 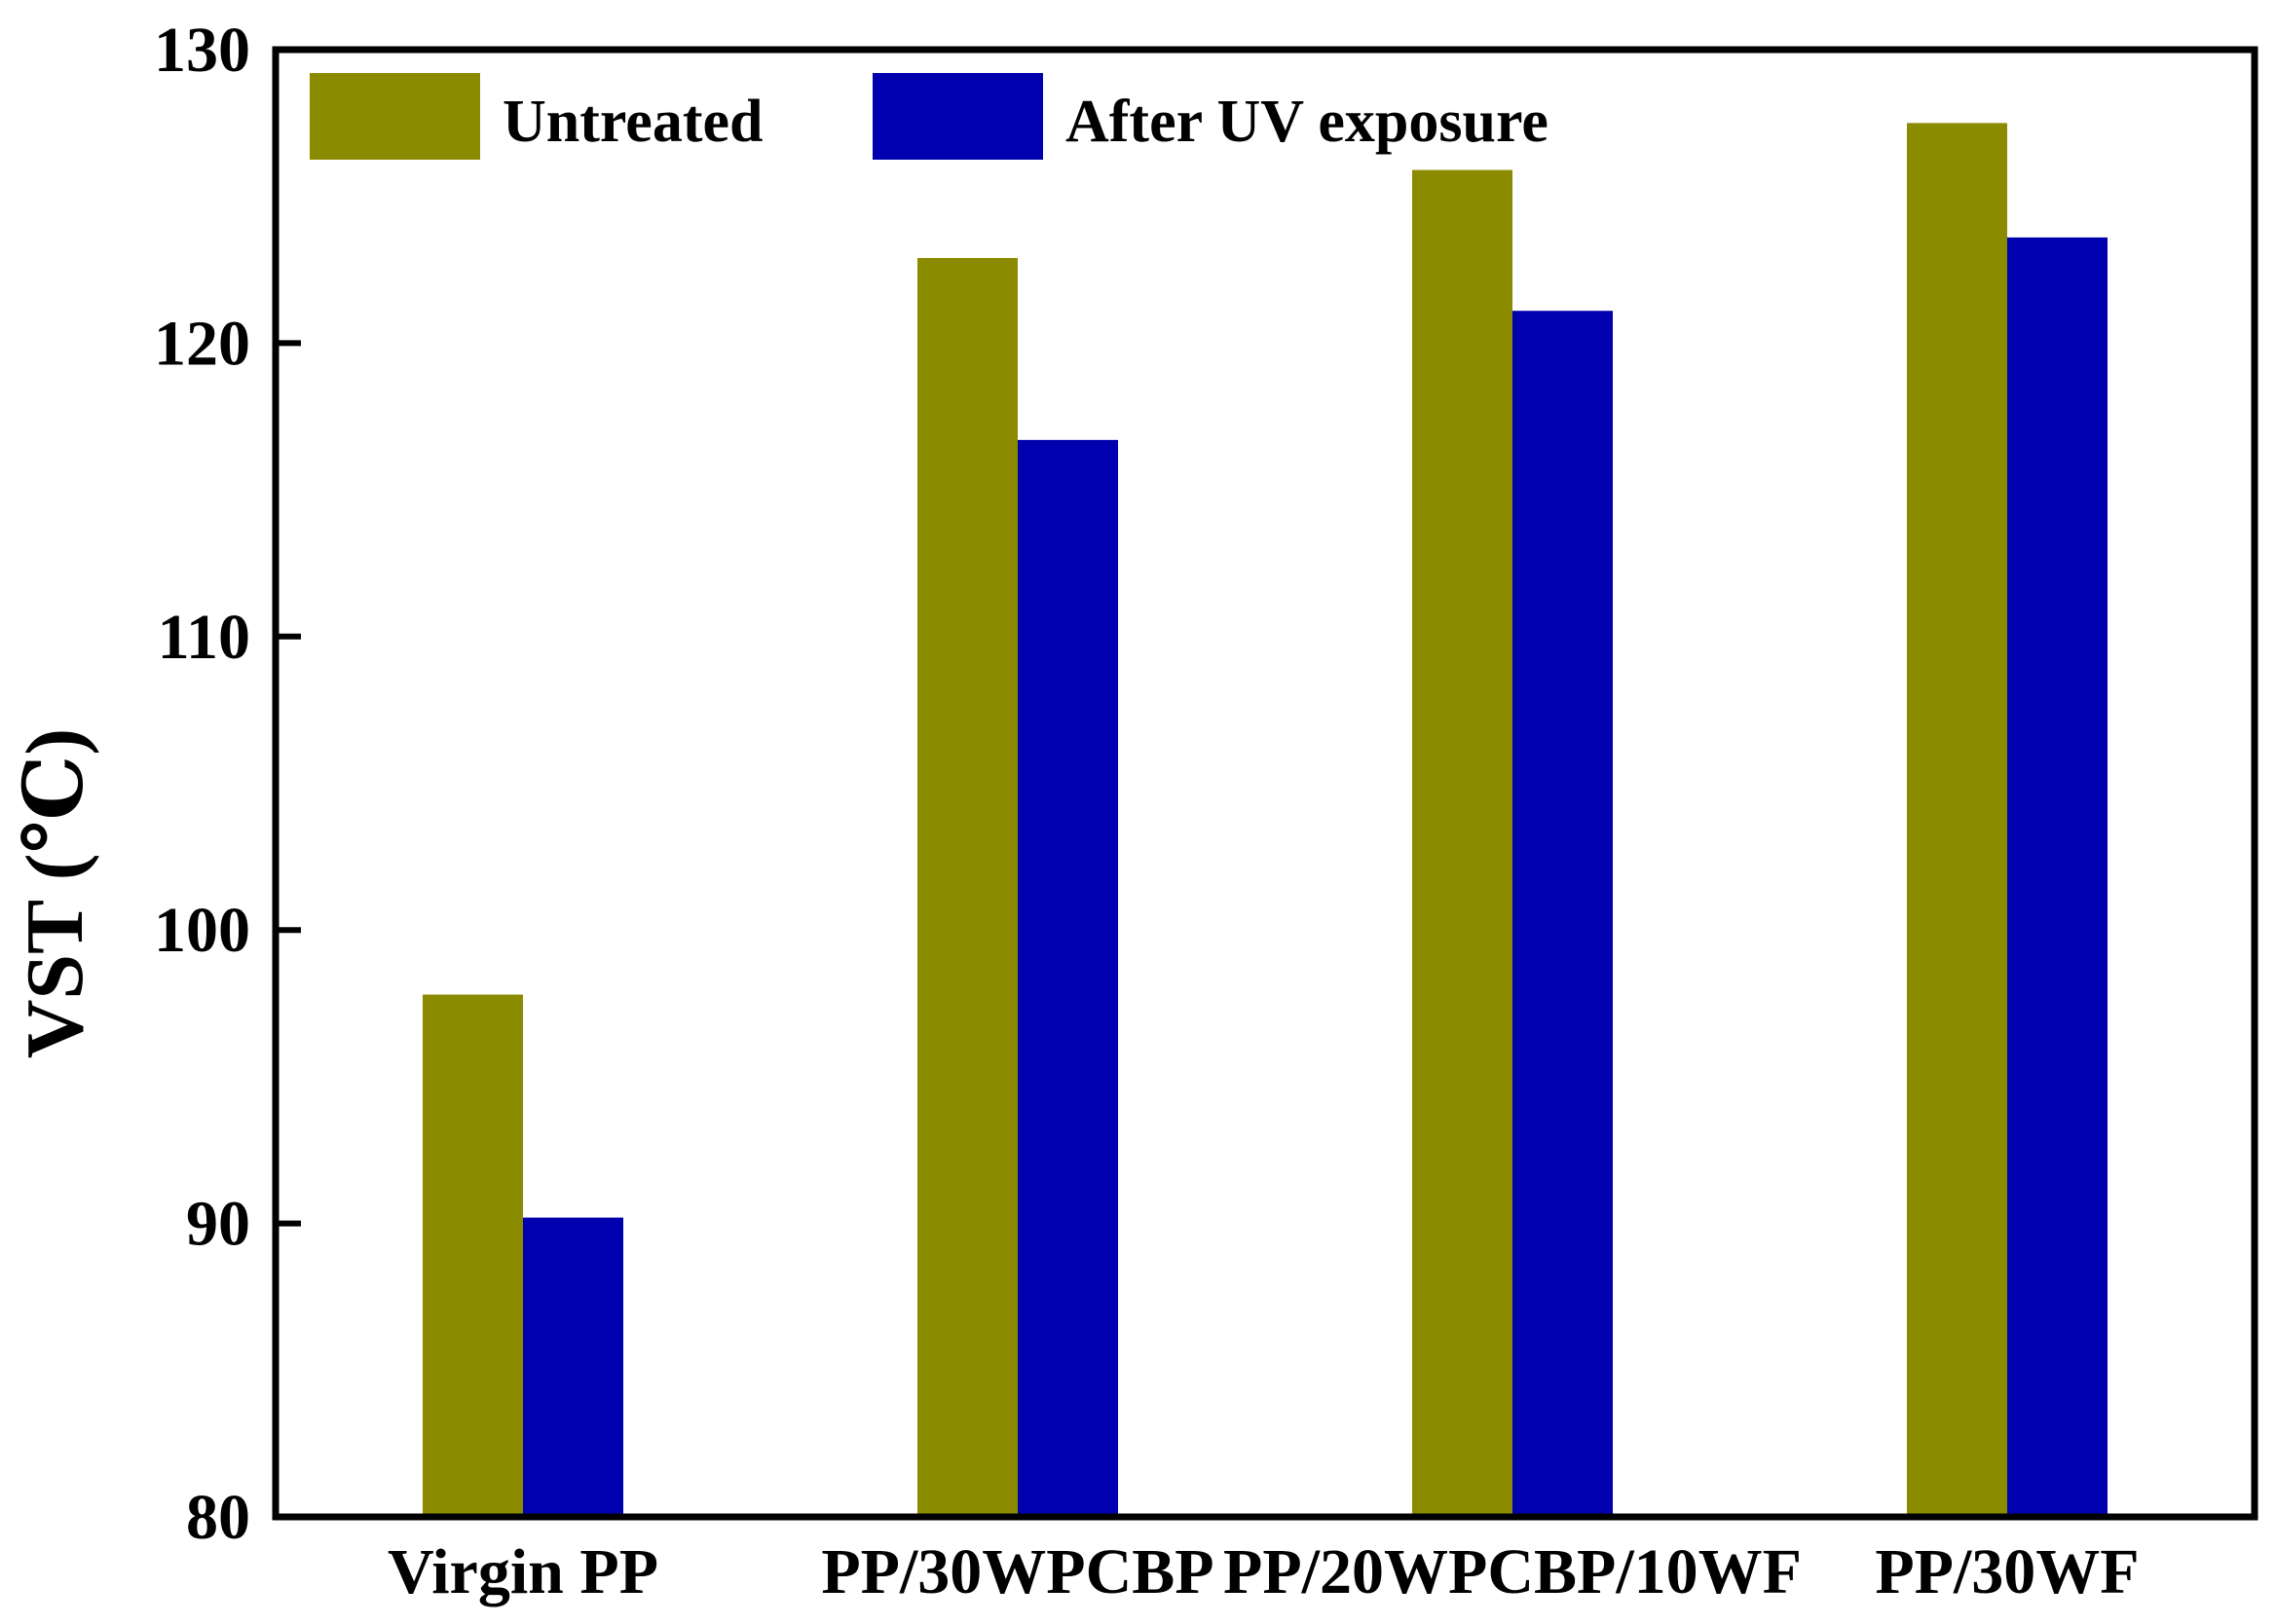 I want to click on legend-label: After UV exposure, so click(x=1306, y=122).